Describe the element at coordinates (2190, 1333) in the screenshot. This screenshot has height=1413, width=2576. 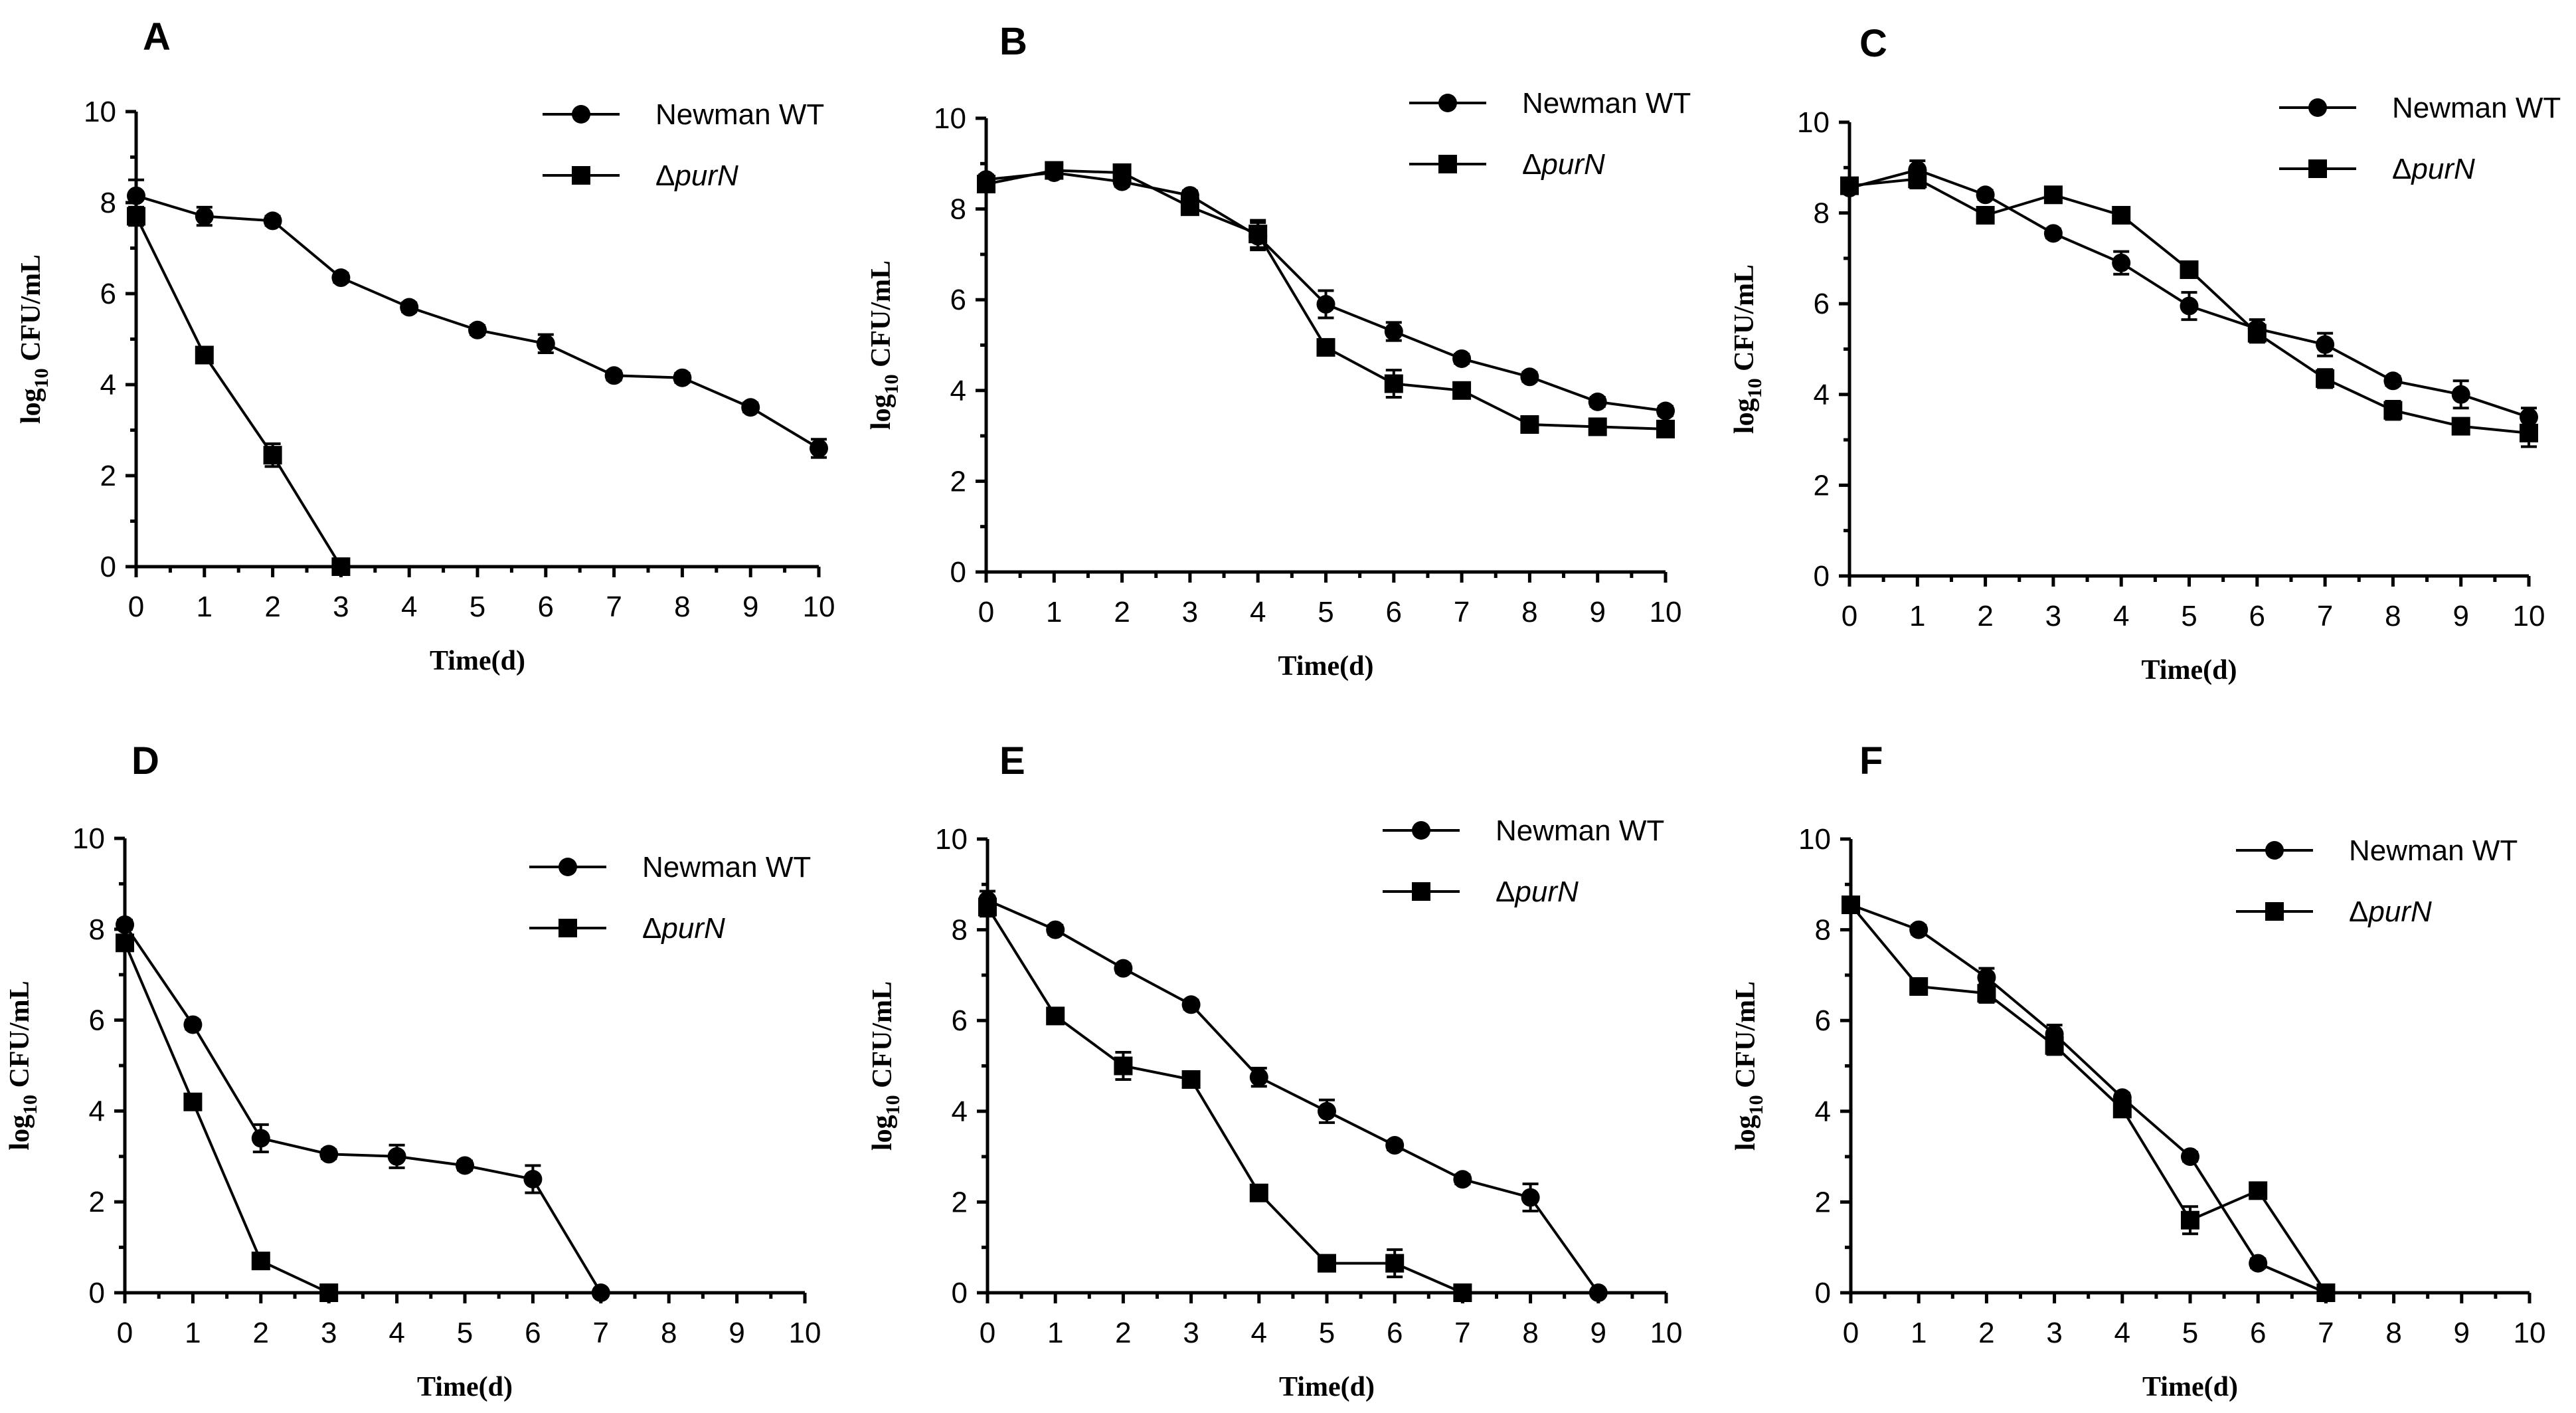
I see `x-tick-label: 5` at that location.